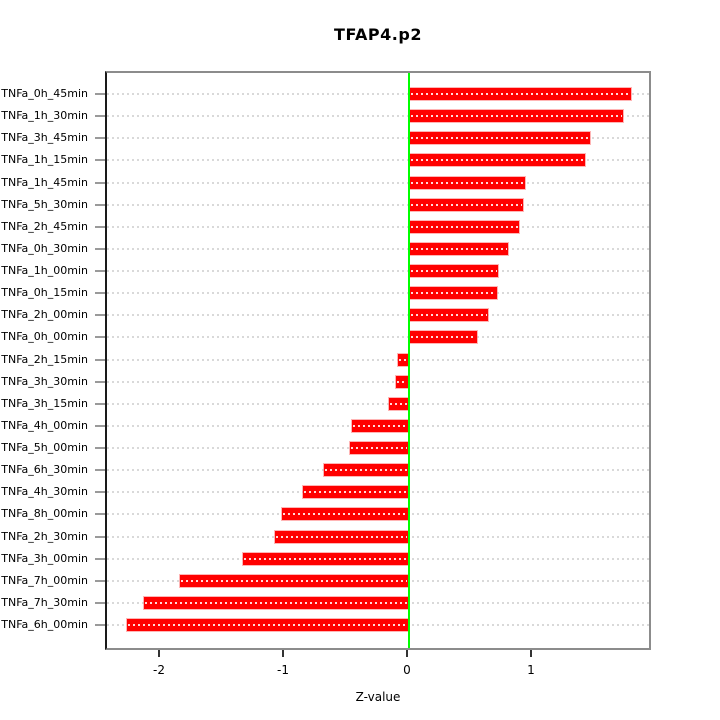 The width and height of the screenshot is (720, 720). I want to click on y-tick-label: TNFa_0h_00min, so click(44, 337).